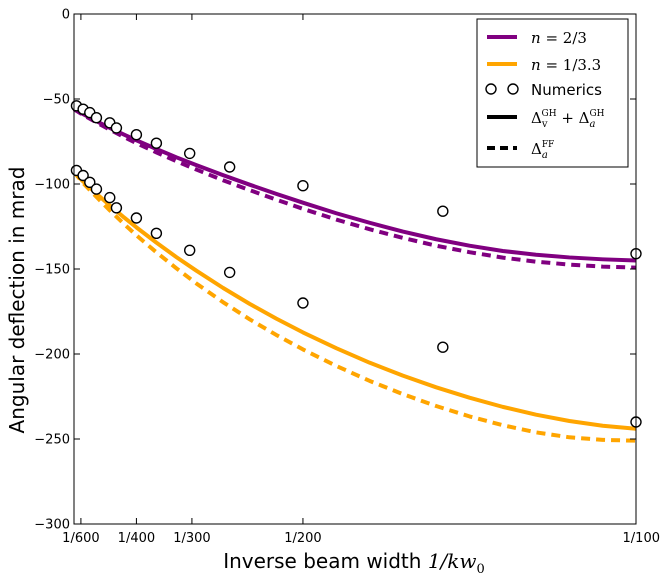 The width and height of the screenshot is (665, 578). What do you see at coordinates (536, 38) in the screenshot?
I see `legend-label-n-2-3-var: n` at bounding box center [536, 38].